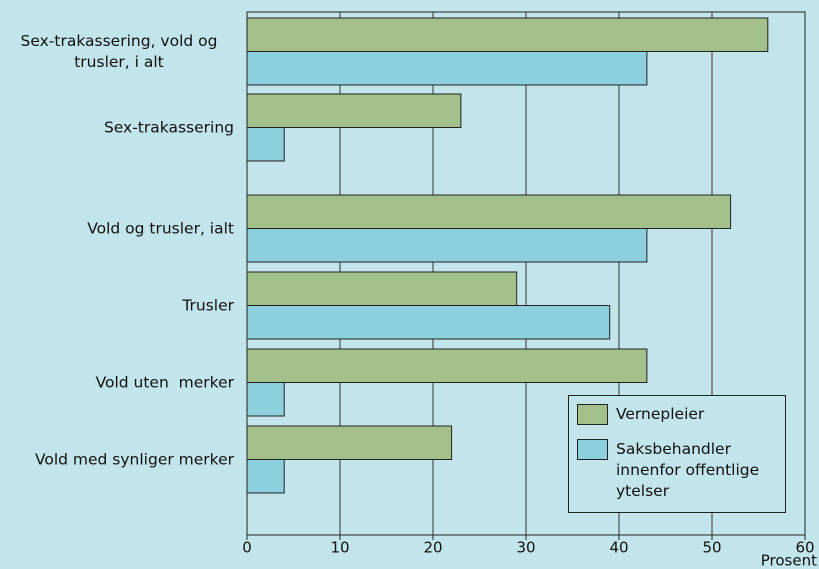  I want to click on category-label: Sex-trakassering, so click(119, 127).